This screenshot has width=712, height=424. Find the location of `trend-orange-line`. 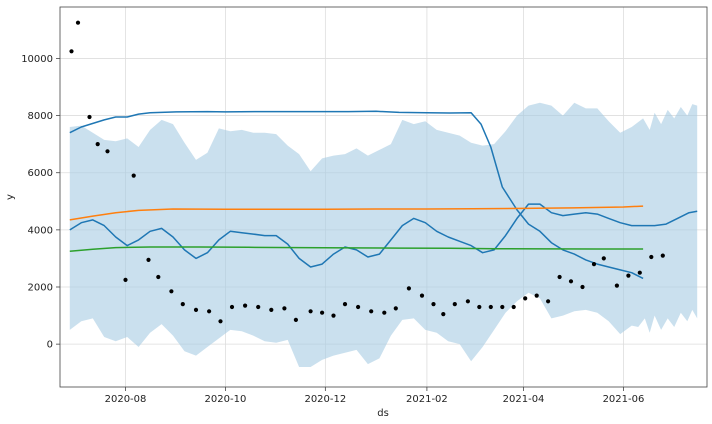

trend-orange-line is located at coordinates (356, 213).